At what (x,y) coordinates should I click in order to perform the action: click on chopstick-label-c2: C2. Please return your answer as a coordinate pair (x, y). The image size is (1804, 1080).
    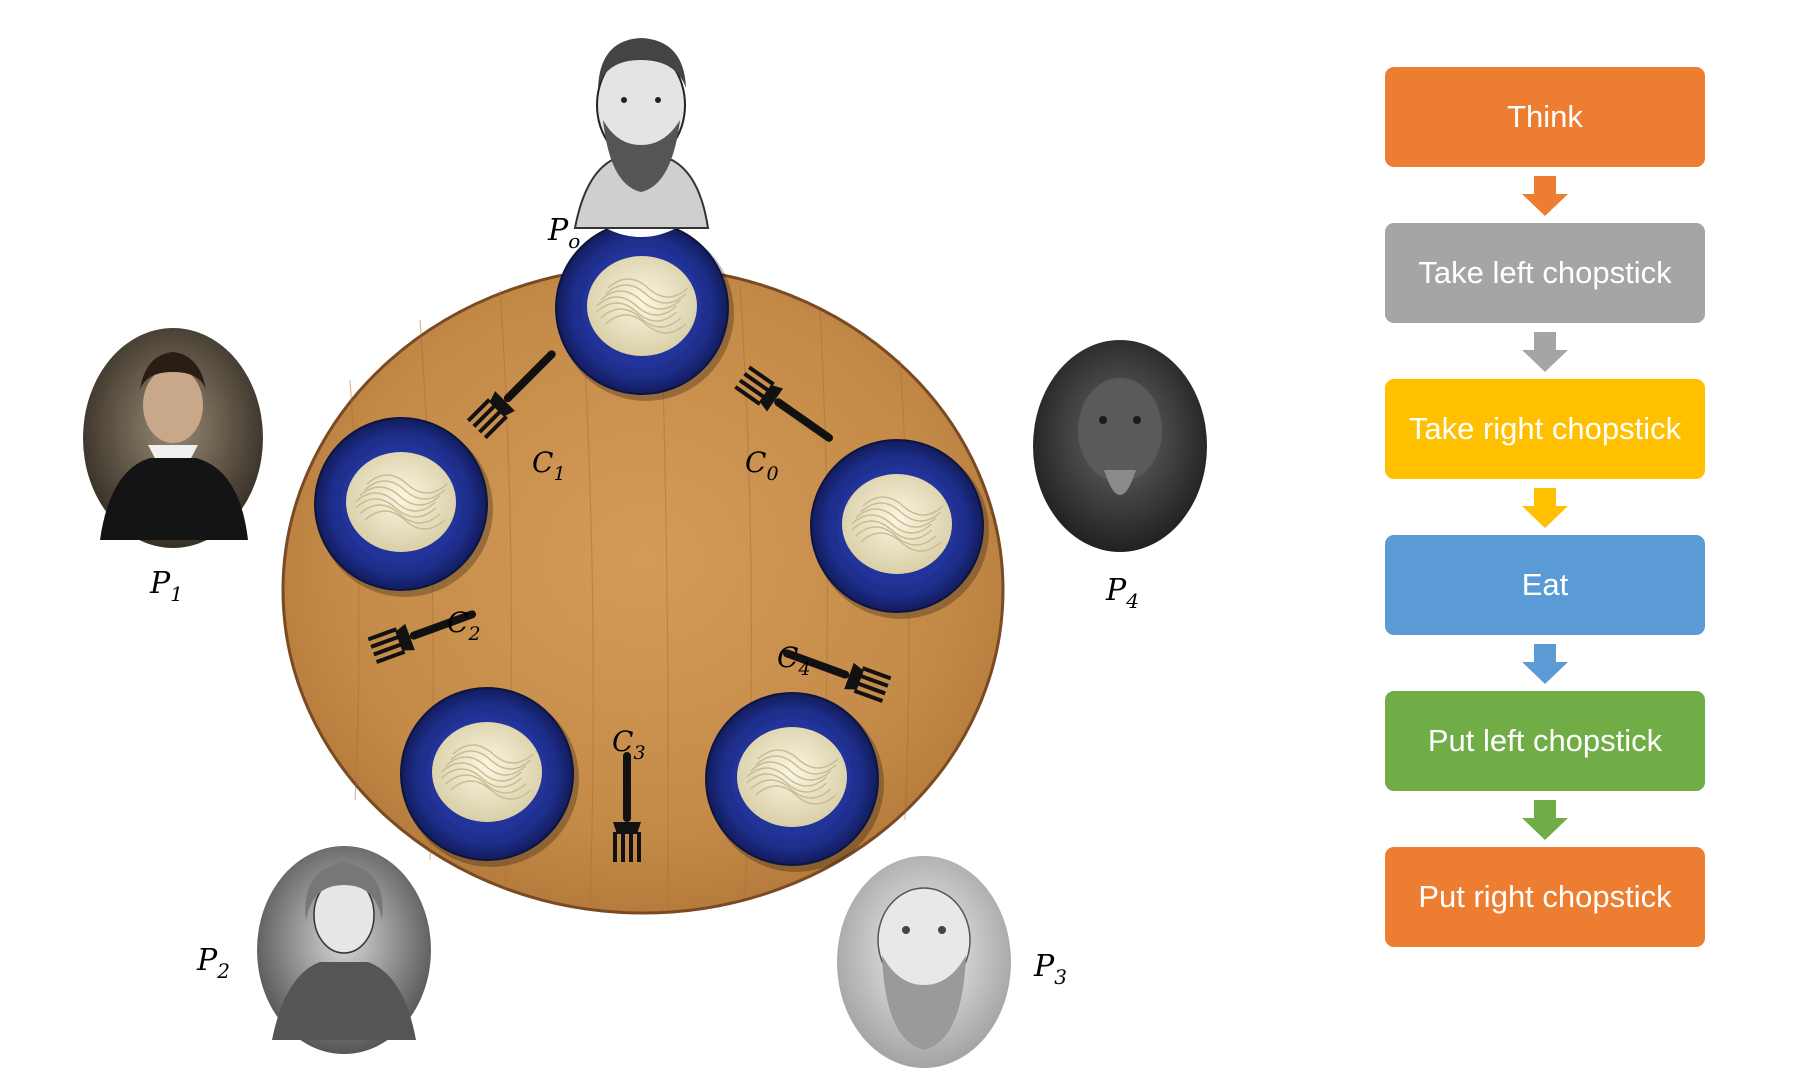
    Looking at the image, I should click on (464, 625).